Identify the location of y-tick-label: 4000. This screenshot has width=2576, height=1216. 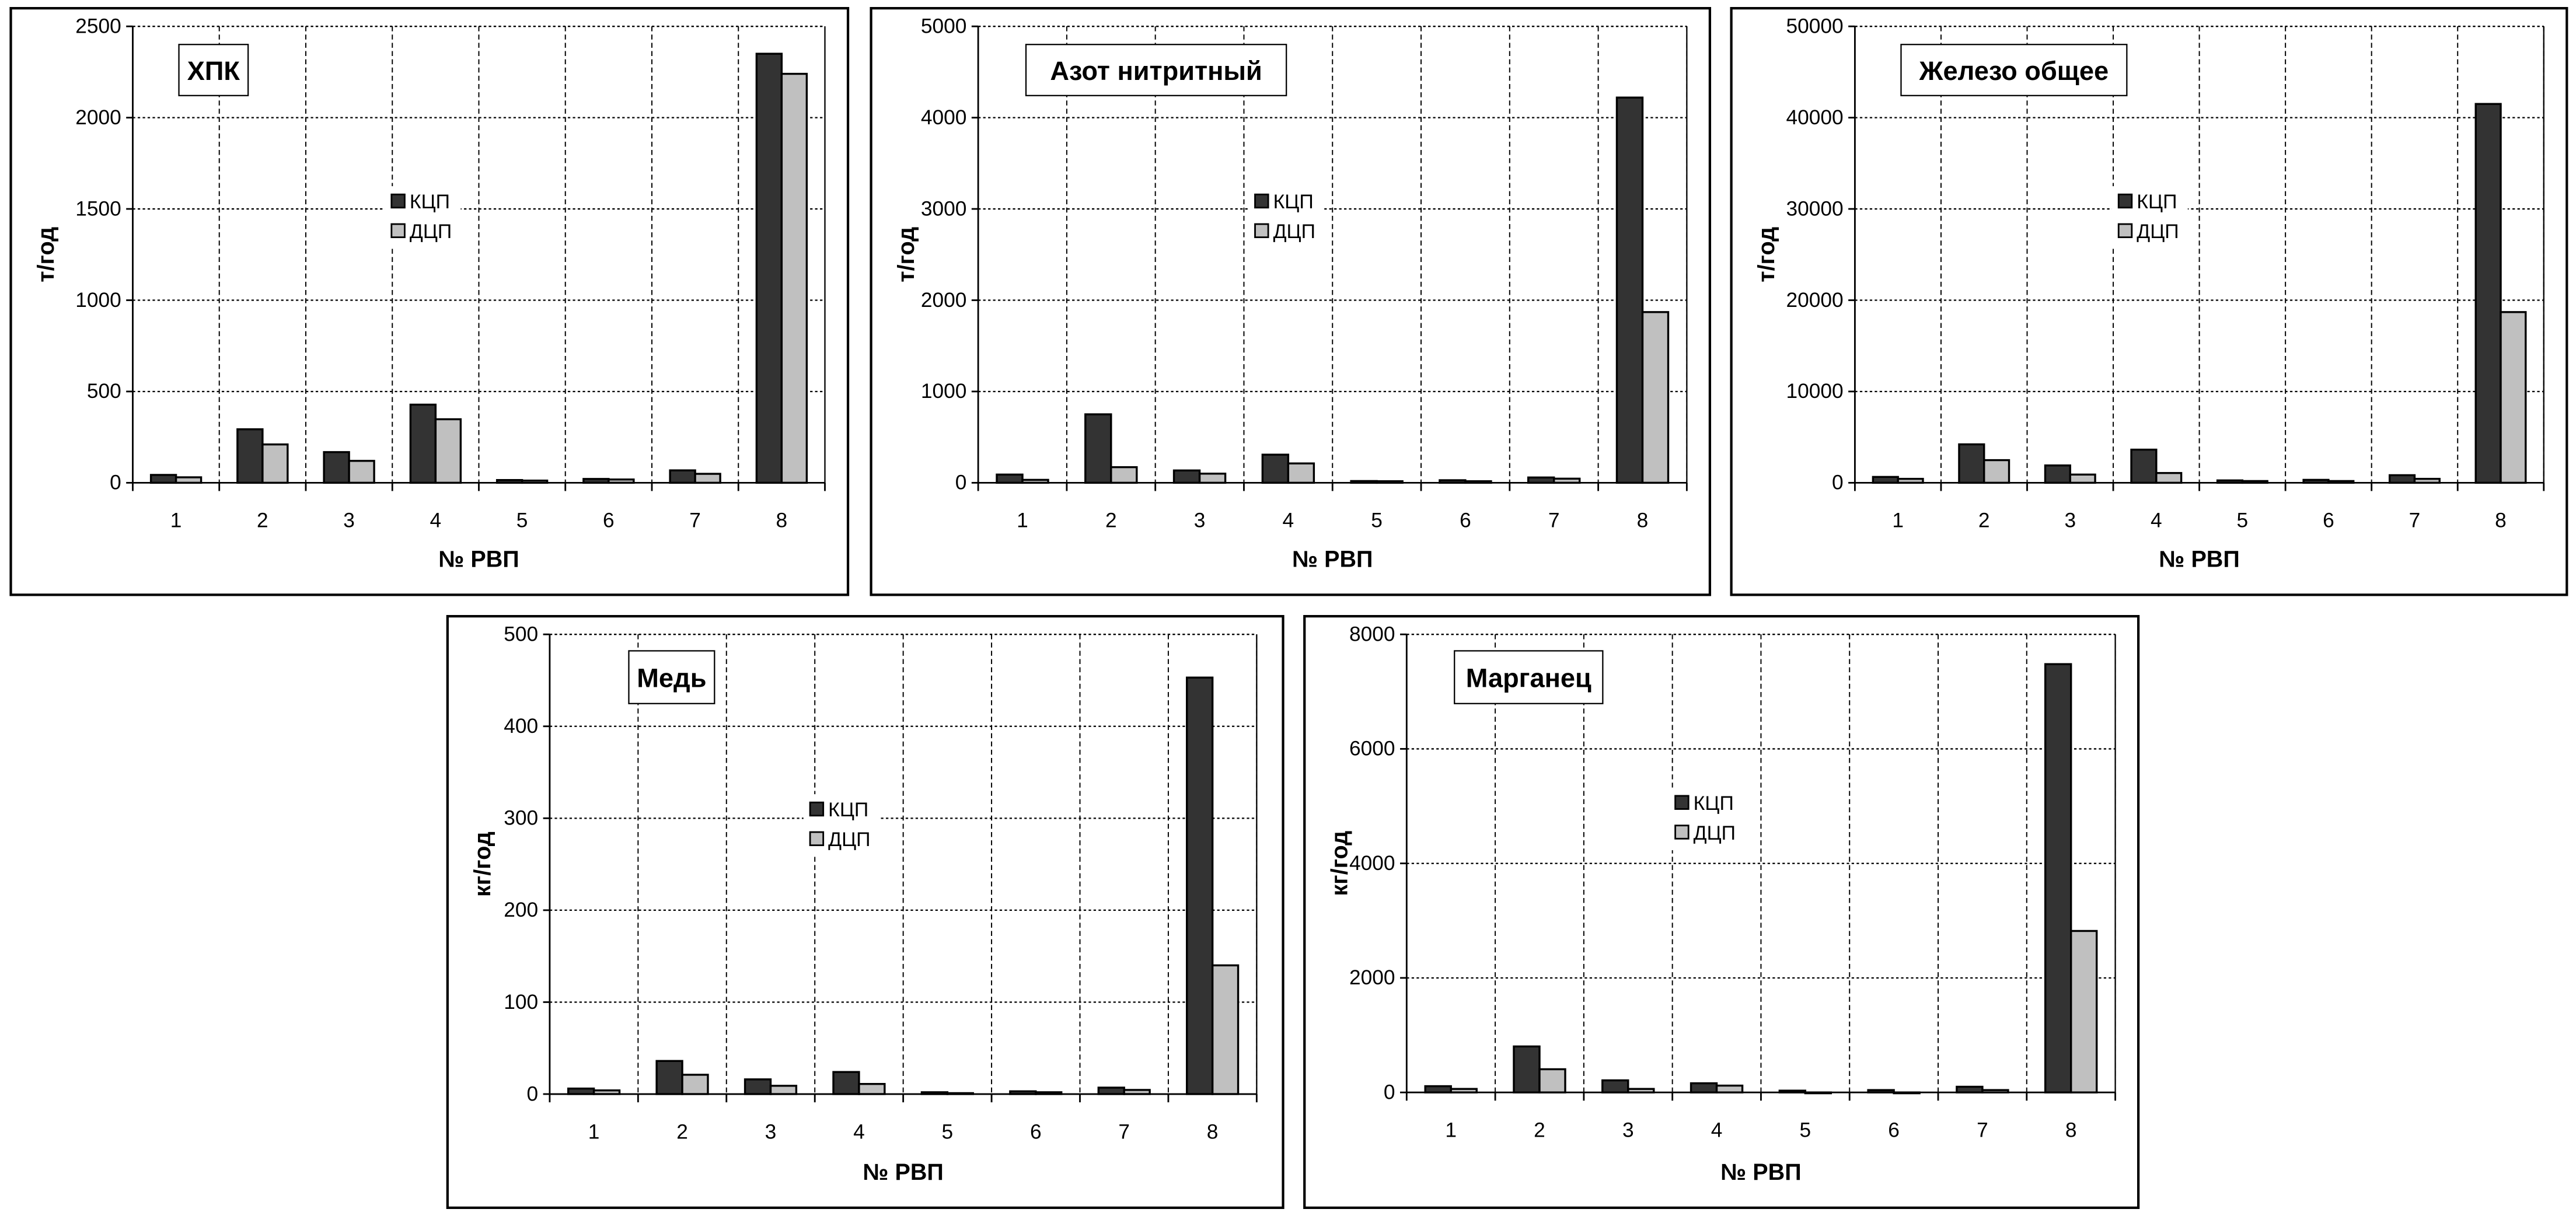
(1372, 864).